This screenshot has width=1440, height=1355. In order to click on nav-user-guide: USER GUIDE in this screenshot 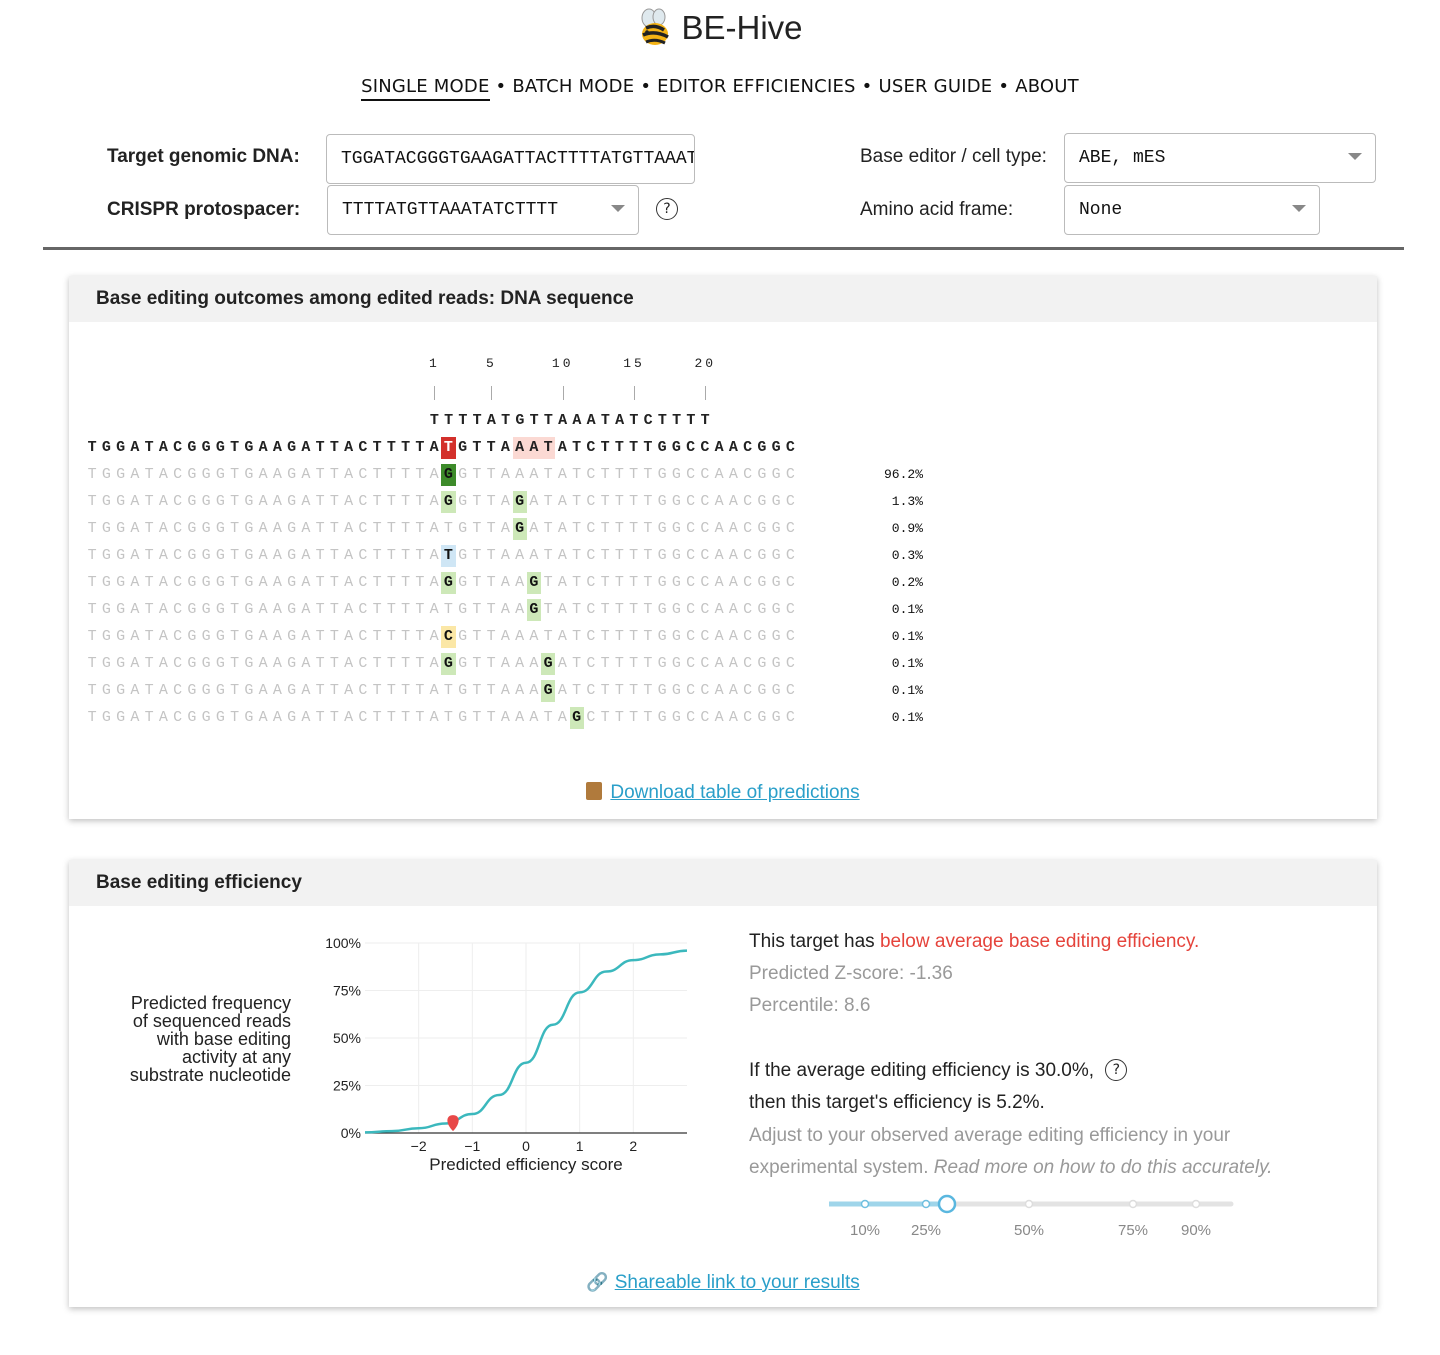, I will do `click(935, 86)`.